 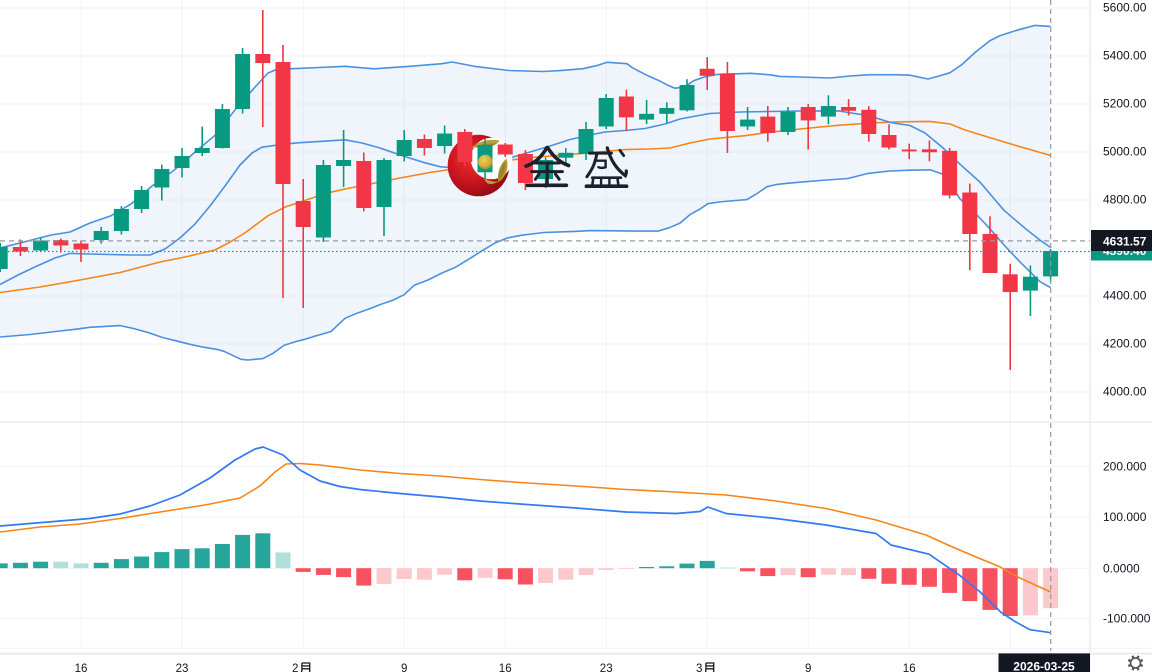 I want to click on svg-text: 4400.00, so click(x=1125, y=296).